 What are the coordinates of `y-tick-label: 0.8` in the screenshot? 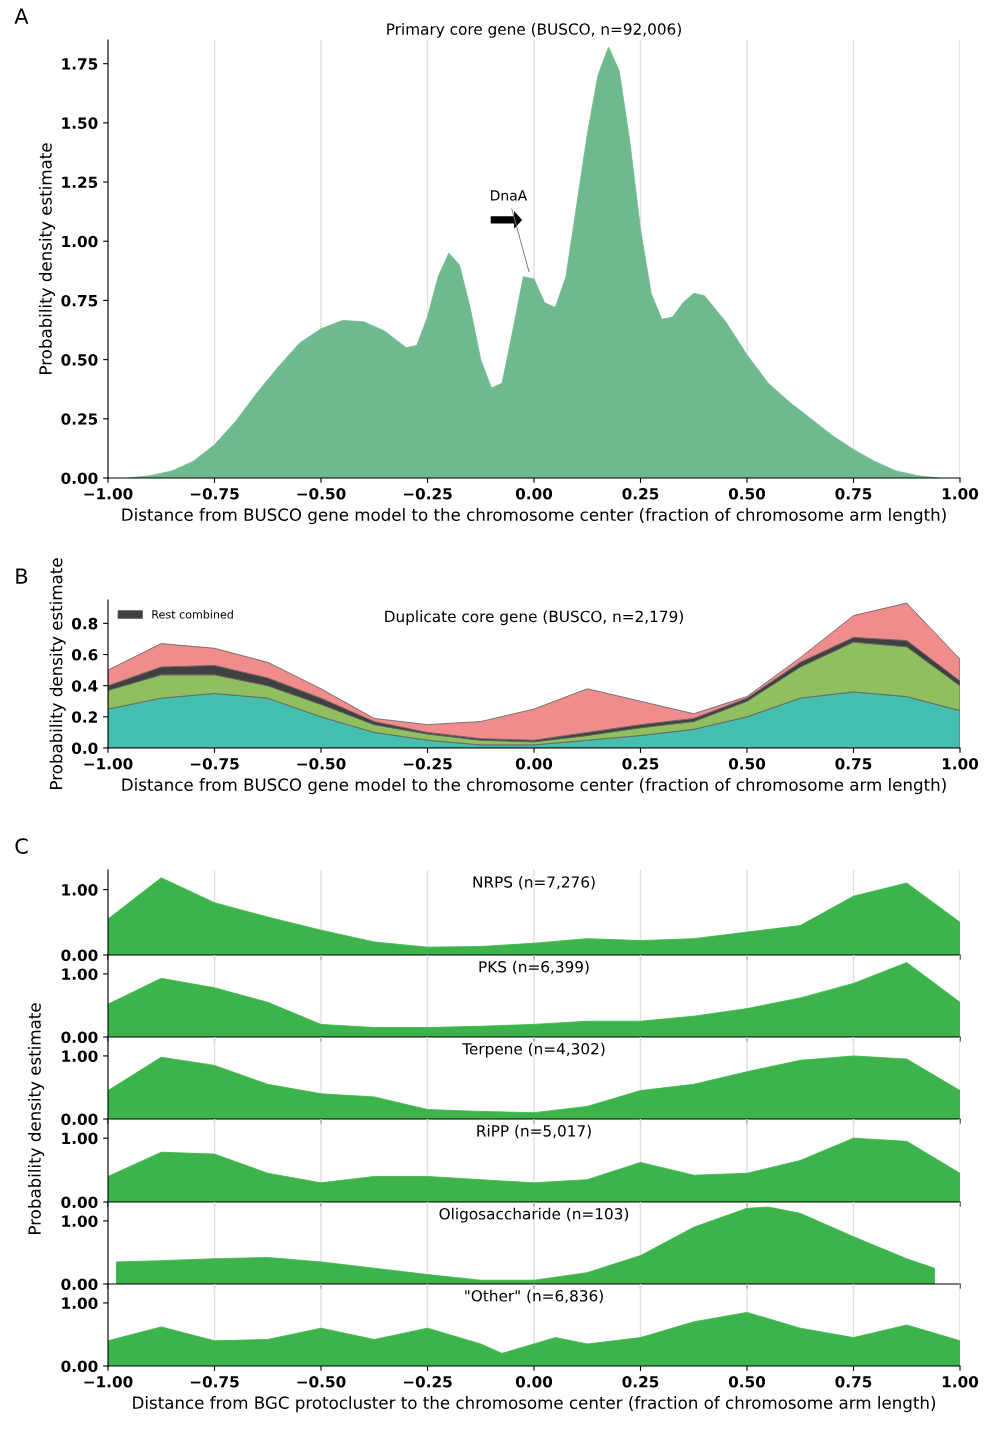 It's located at (84, 623).